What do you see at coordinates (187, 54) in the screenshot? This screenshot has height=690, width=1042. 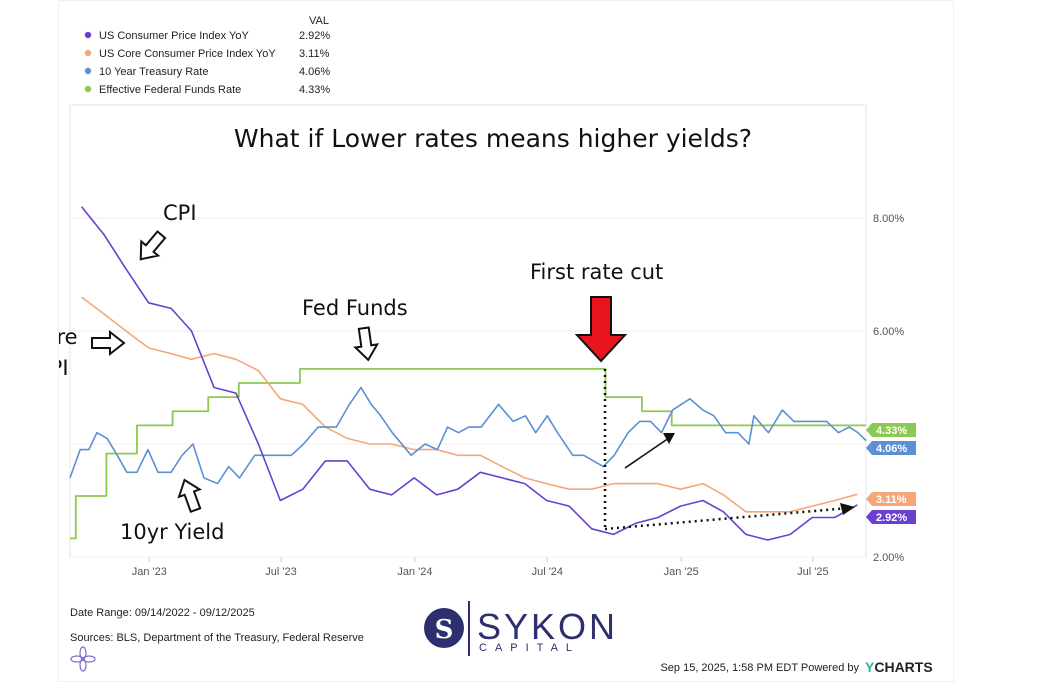 I see `legend-label: US Core Consumer Price Index YoY` at bounding box center [187, 54].